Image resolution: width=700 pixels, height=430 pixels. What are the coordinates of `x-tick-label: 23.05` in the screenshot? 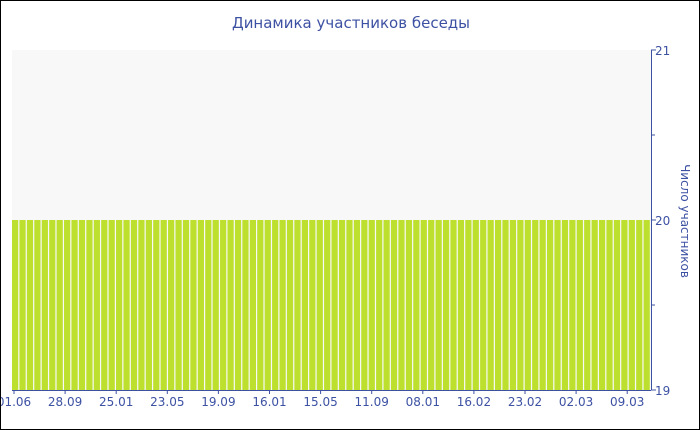 It's located at (167, 402).